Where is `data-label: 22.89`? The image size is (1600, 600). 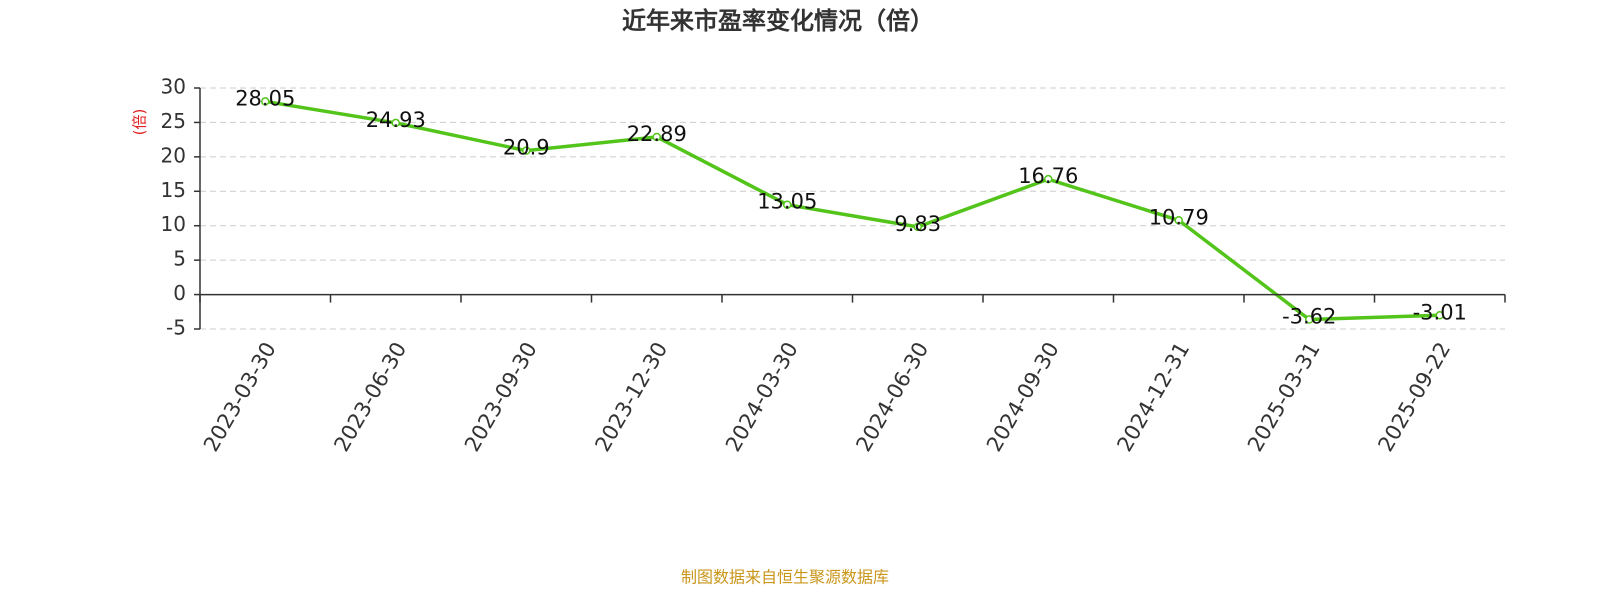 data-label: 22.89 is located at coordinates (657, 134).